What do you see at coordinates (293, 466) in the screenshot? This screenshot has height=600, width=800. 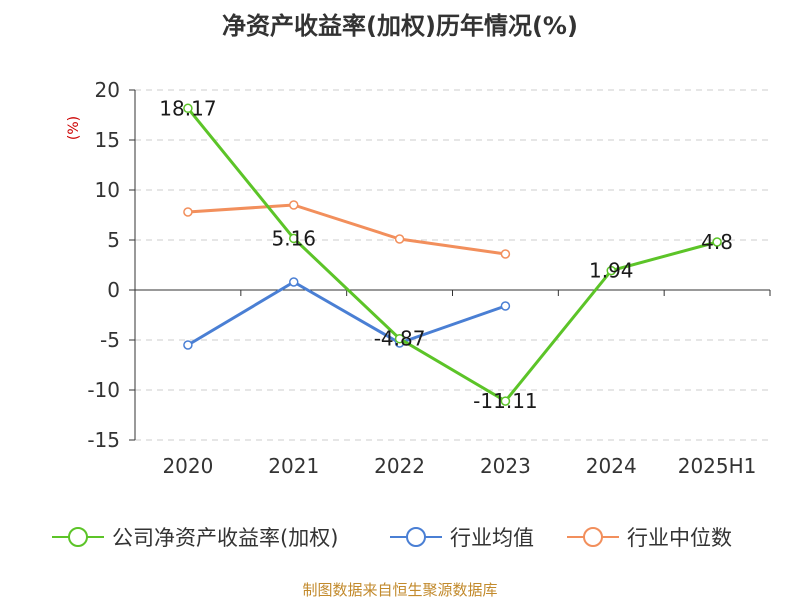 I see `x-tick-label: 2021` at bounding box center [293, 466].